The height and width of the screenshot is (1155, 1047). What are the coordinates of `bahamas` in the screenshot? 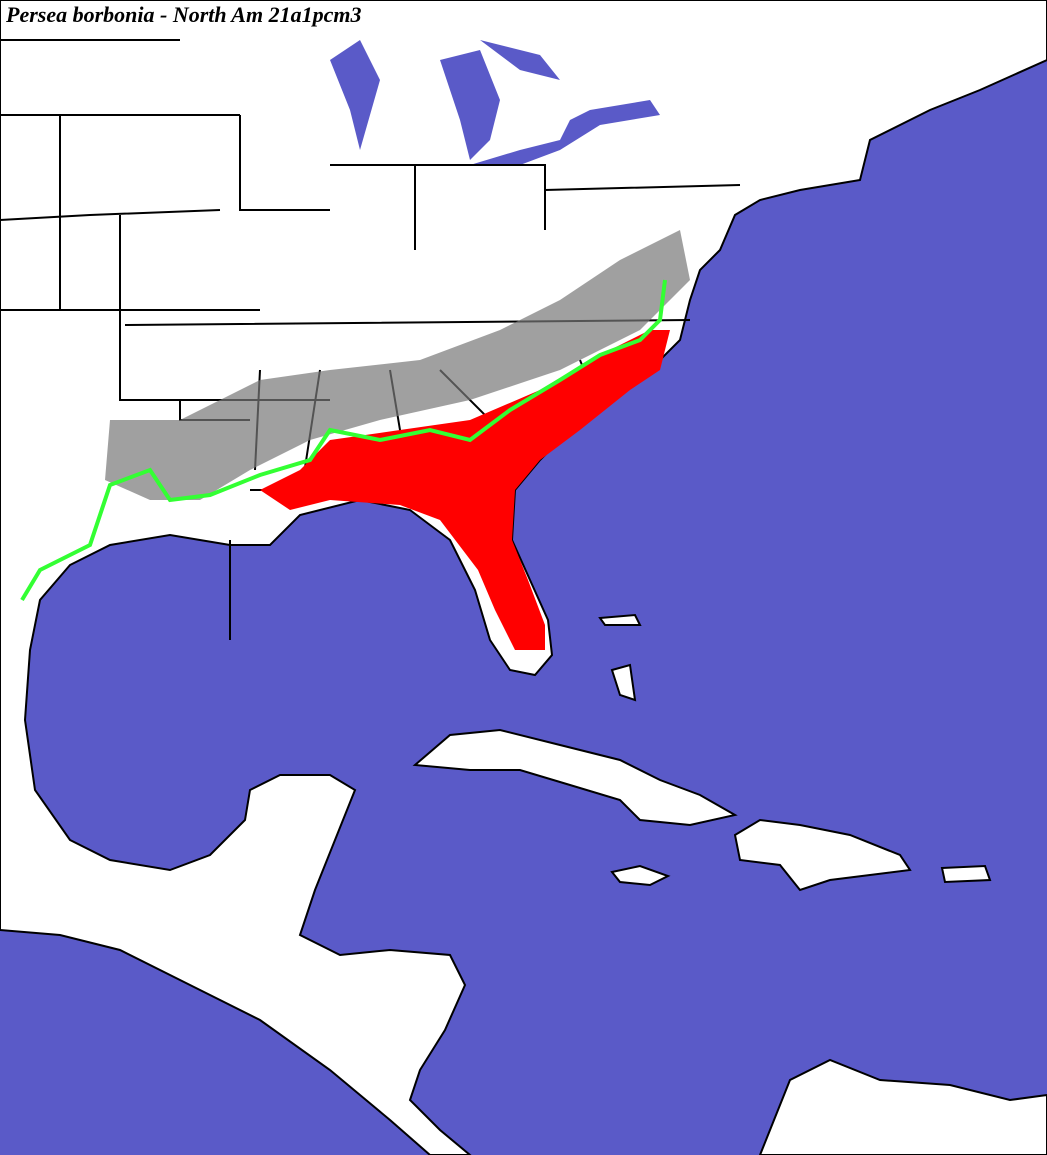 It's located at (620, 657).